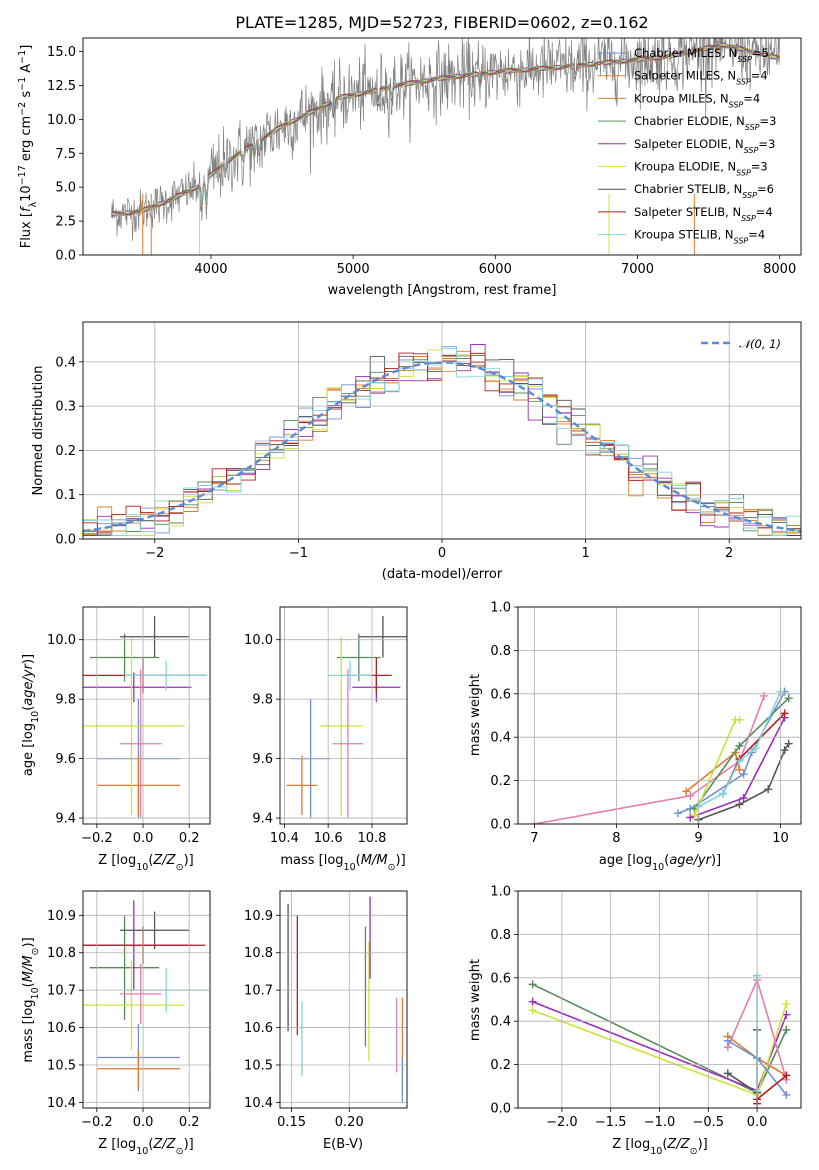 The image size is (819, 1170). What do you see at coordinates (500, 935) in the screenshot?
I see `y-tick-label: 0.8` at bounding box center [500, 935].